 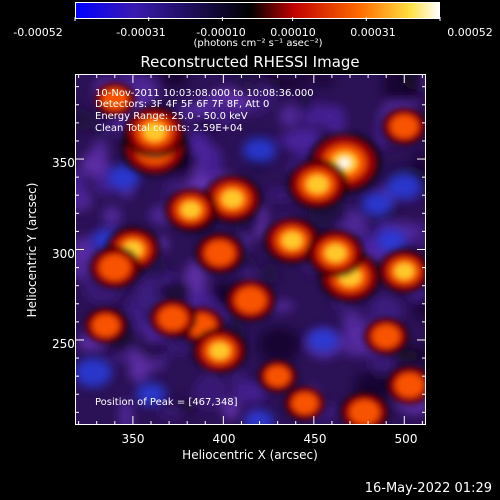 What do you see at coordinates (258, 43) in the screenshot?
I see `colorbar-units: (photons cm⁻² s⁻¹ asec⁻²)` at bounding box center [258, 43].